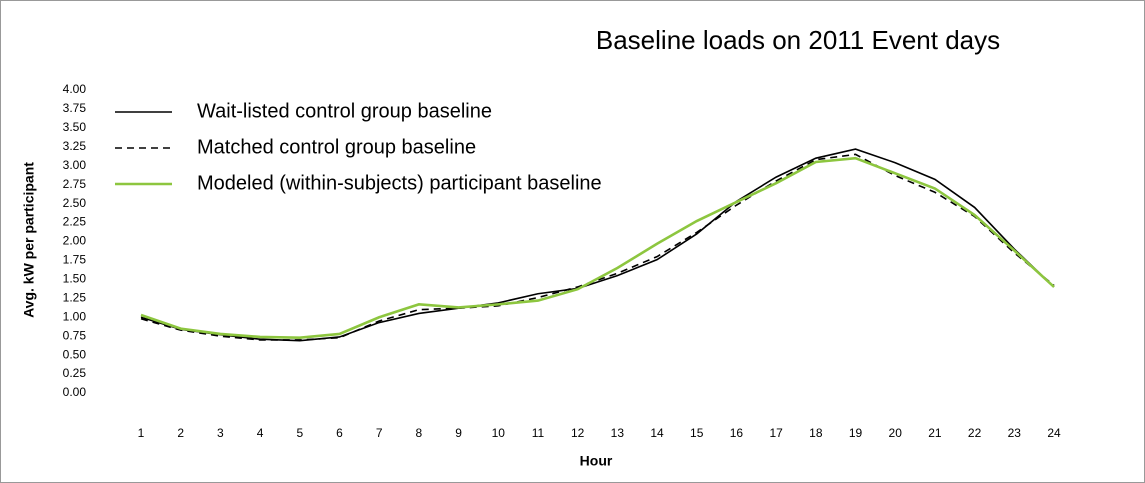  I want to click on x-tick-label: 17, so click(776, 433).